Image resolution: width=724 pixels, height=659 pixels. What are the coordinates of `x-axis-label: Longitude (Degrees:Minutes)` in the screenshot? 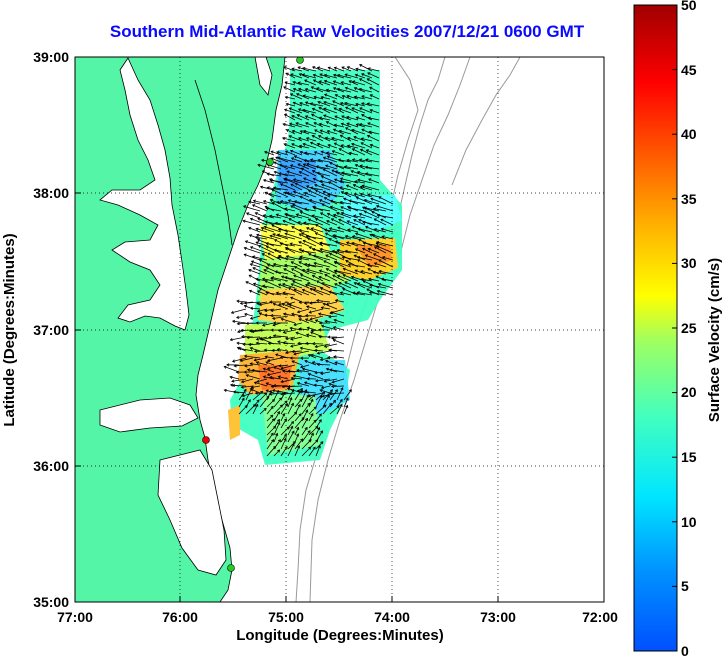 It's located at (340, 635).